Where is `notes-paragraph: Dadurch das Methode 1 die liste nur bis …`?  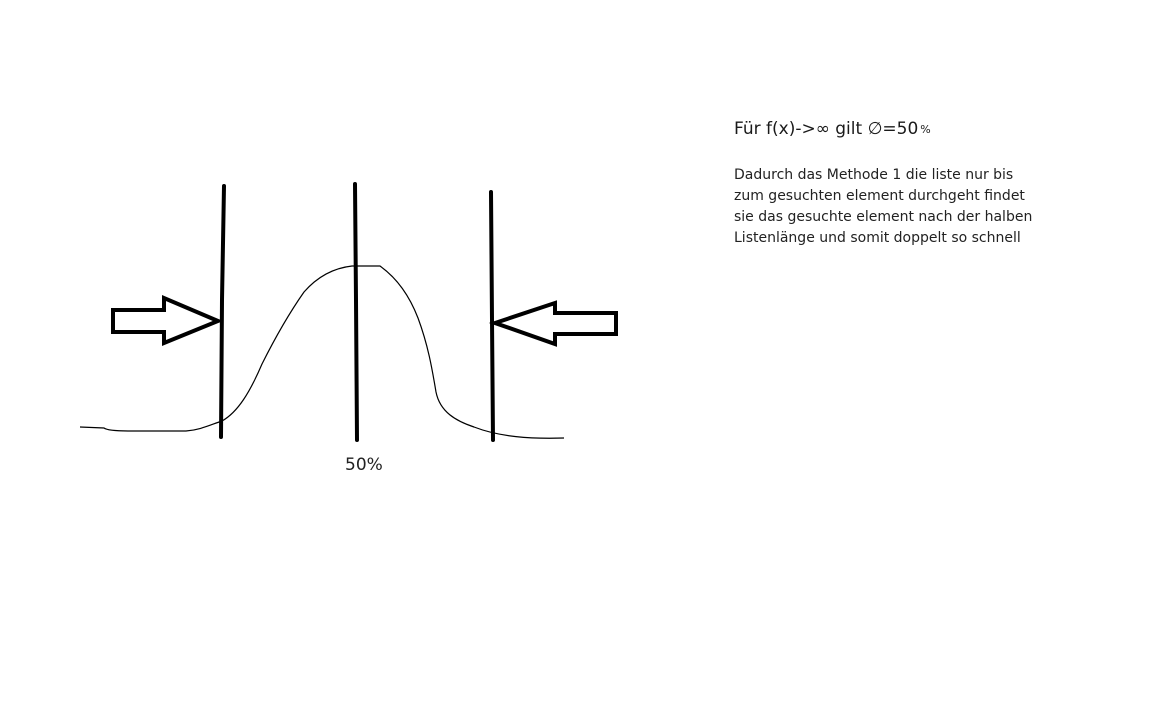
notes-paragraph: Dadurch das Methode 1 die liste nur bis … is located at coordinates (934, 207).